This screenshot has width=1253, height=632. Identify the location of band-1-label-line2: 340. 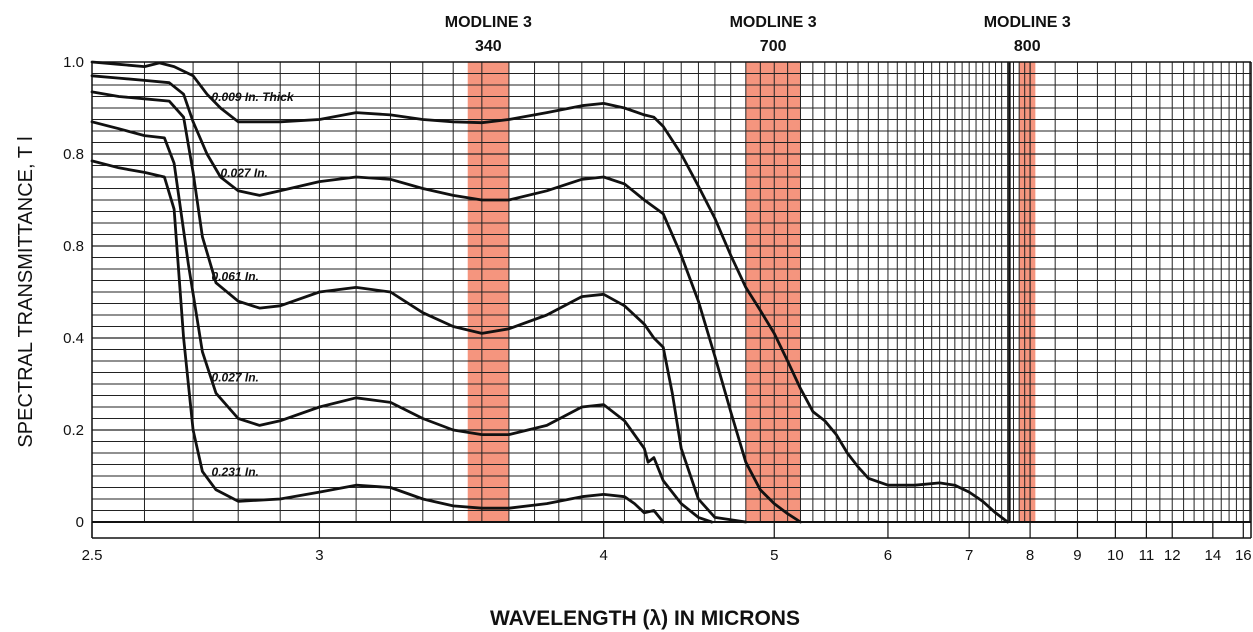
(488, 46).